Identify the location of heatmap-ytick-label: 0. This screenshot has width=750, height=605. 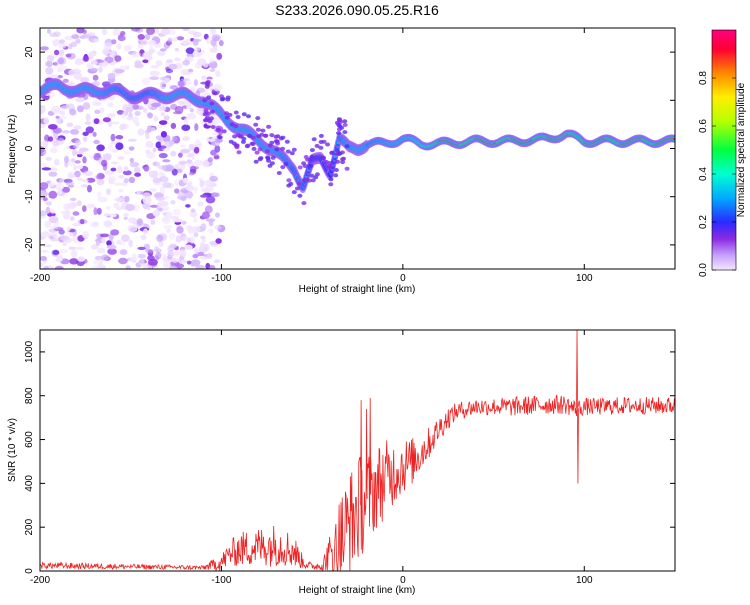
(29, 148).